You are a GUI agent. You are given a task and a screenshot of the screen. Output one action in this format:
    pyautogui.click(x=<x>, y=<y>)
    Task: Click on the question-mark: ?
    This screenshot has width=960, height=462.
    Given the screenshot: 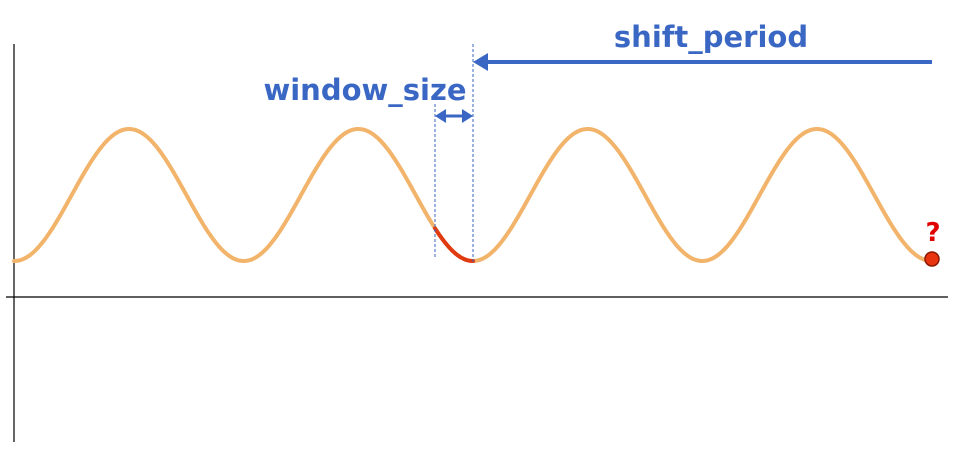 What is the action you would take?
    pyautogui.click(x=932, y=233)
    